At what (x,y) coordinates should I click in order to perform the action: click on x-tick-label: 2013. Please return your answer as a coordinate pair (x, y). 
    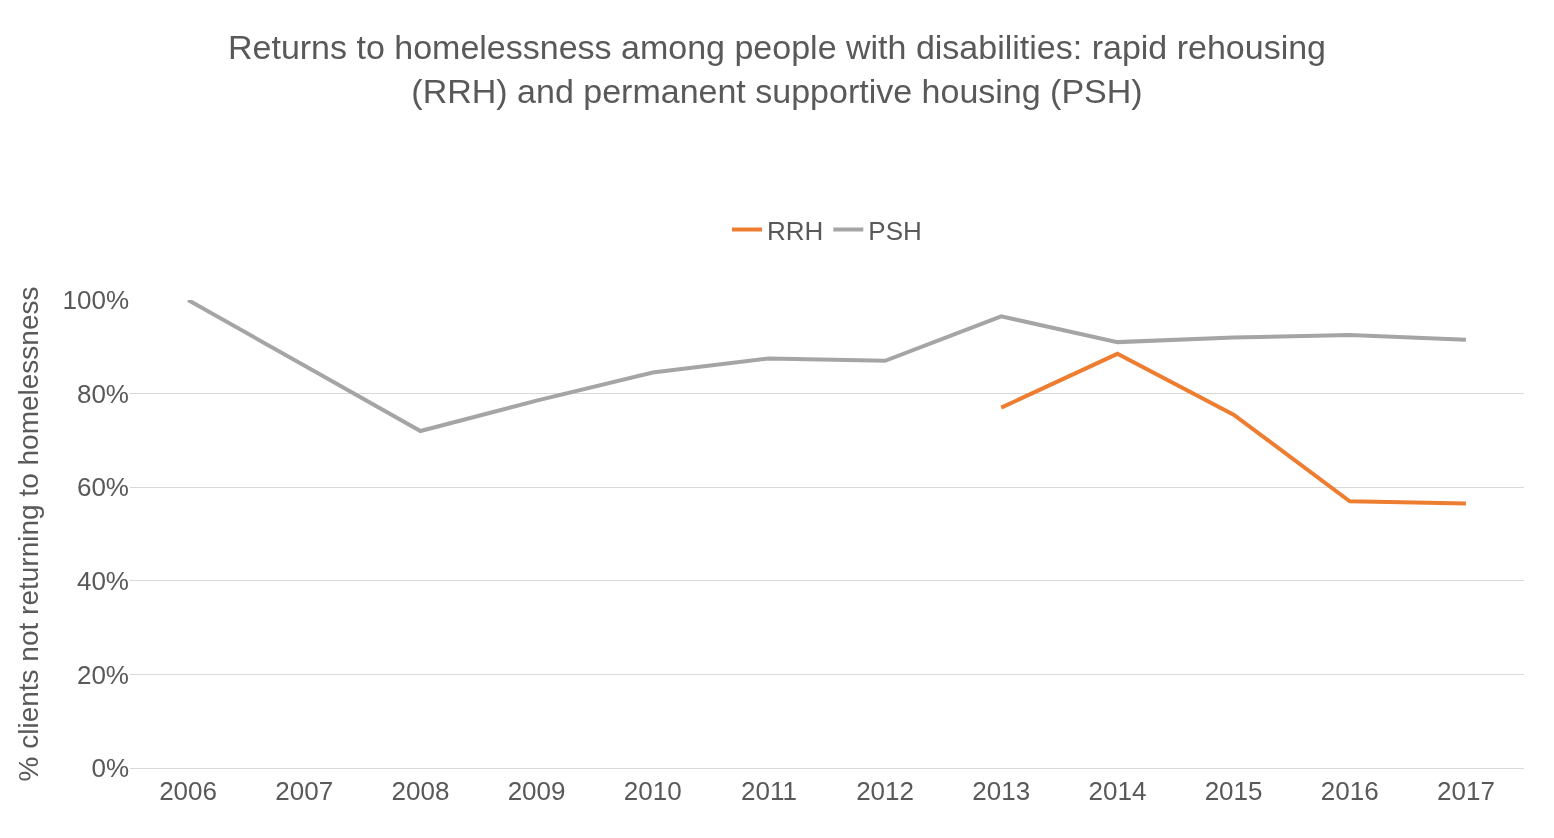
    Looking at the image, I should click on (1001, 791).